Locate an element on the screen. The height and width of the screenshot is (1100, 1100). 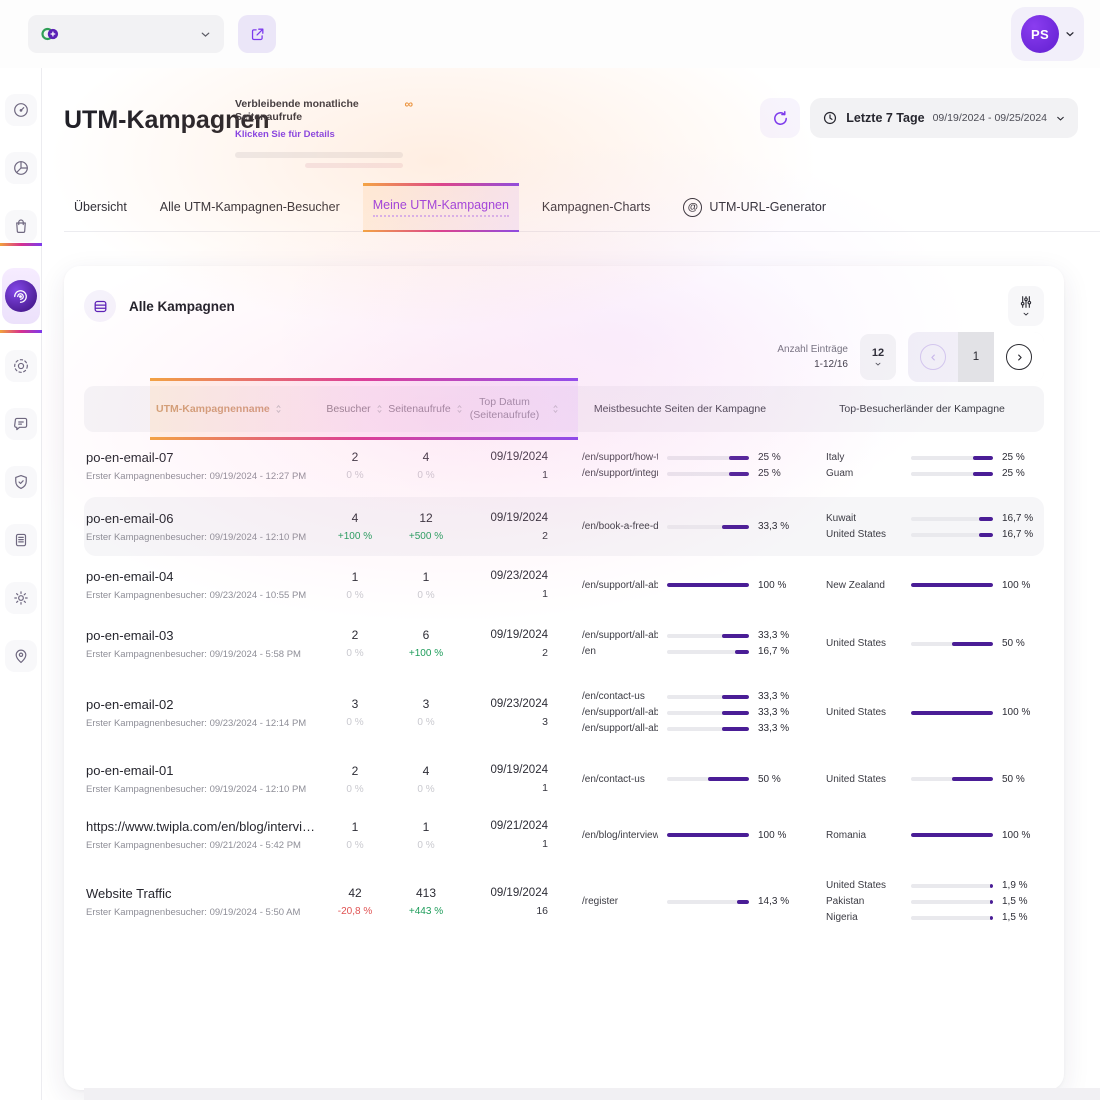
refresh-button is located at coordinates (780, 118).